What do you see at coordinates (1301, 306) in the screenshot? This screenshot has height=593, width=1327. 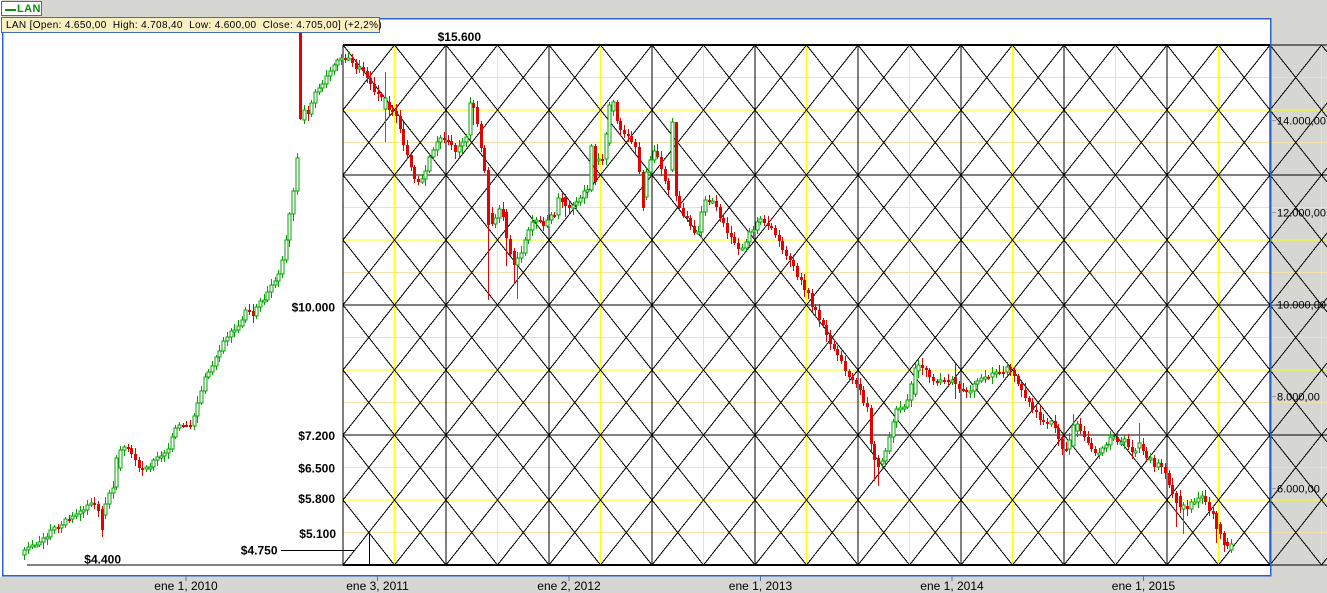 I see `svg-text: 10.000,00` at bounding box center [1301, 306].